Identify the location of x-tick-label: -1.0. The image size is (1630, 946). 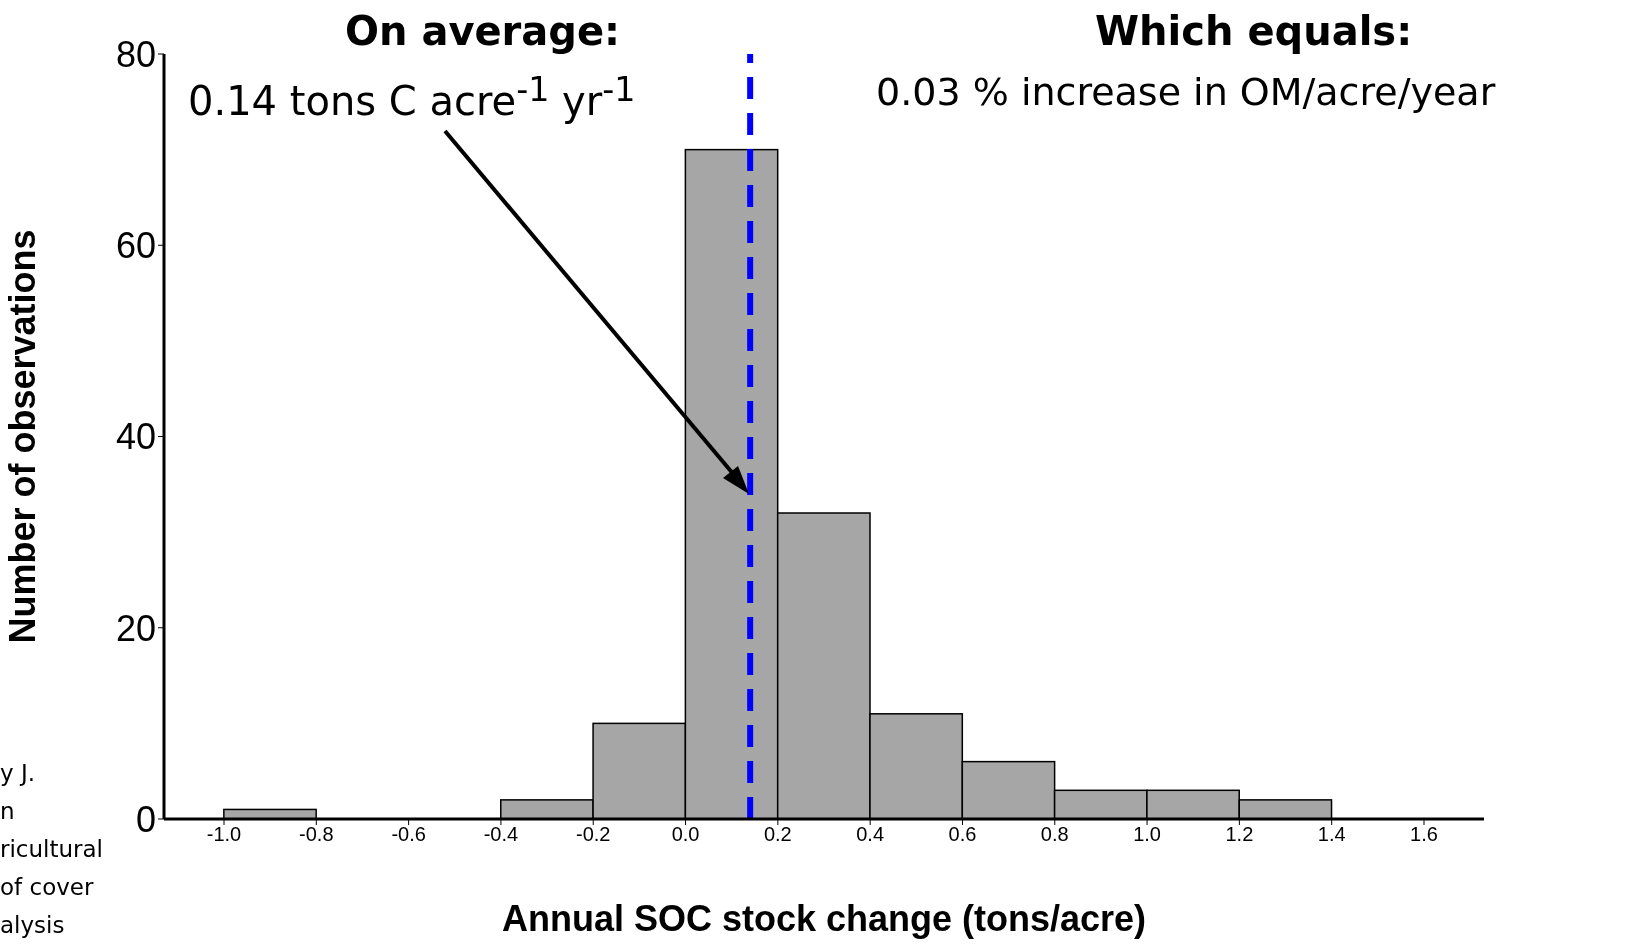
(224, 834).